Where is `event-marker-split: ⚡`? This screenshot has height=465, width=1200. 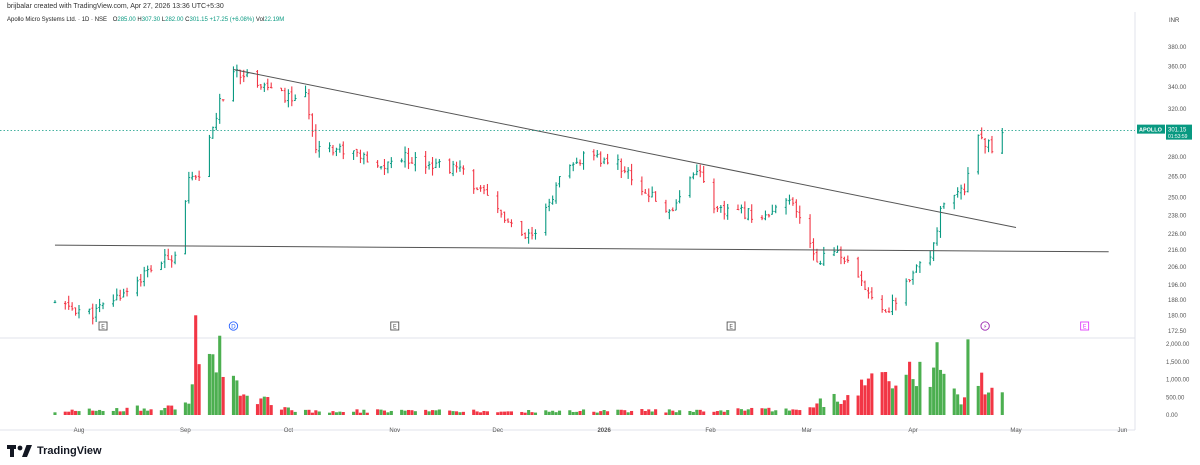 event-marker-split: ⚡ is located at coordinates (985, 326).